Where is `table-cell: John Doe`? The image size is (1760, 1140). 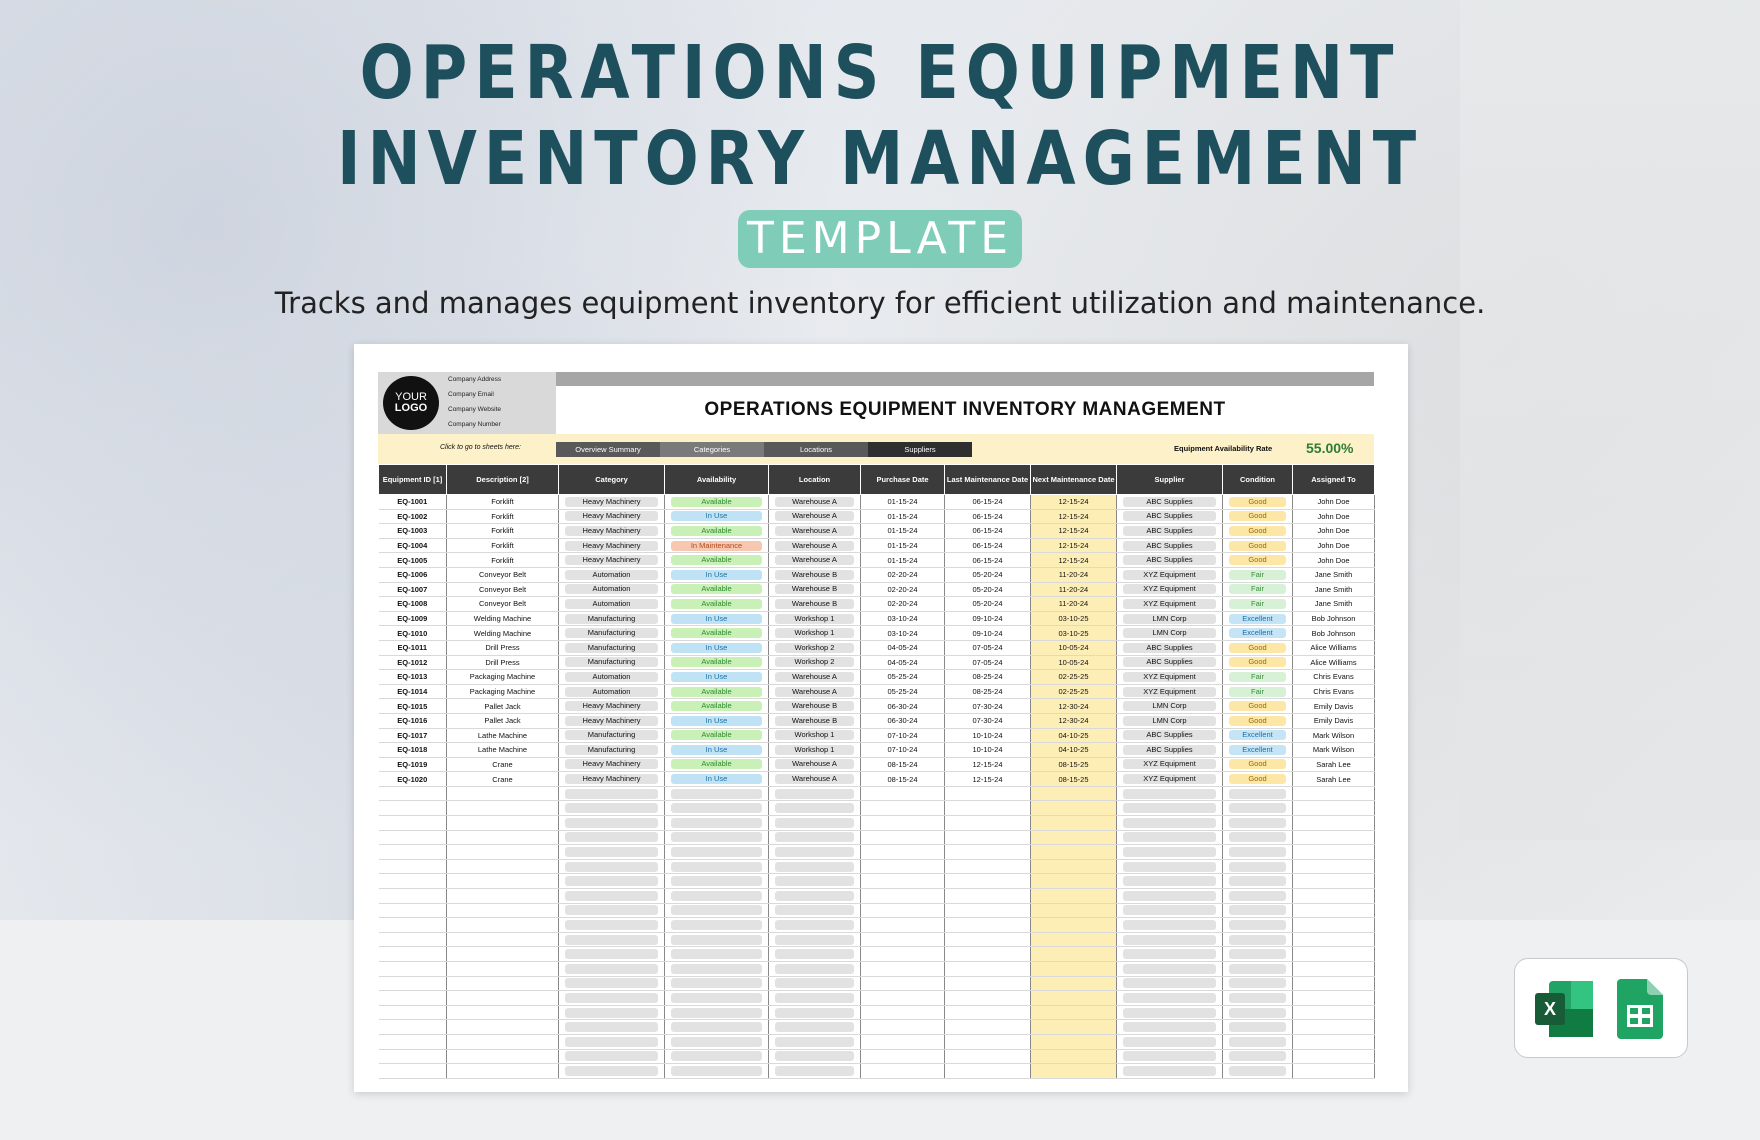
table-cell: John Doe is located at coordinates (1333, 546).